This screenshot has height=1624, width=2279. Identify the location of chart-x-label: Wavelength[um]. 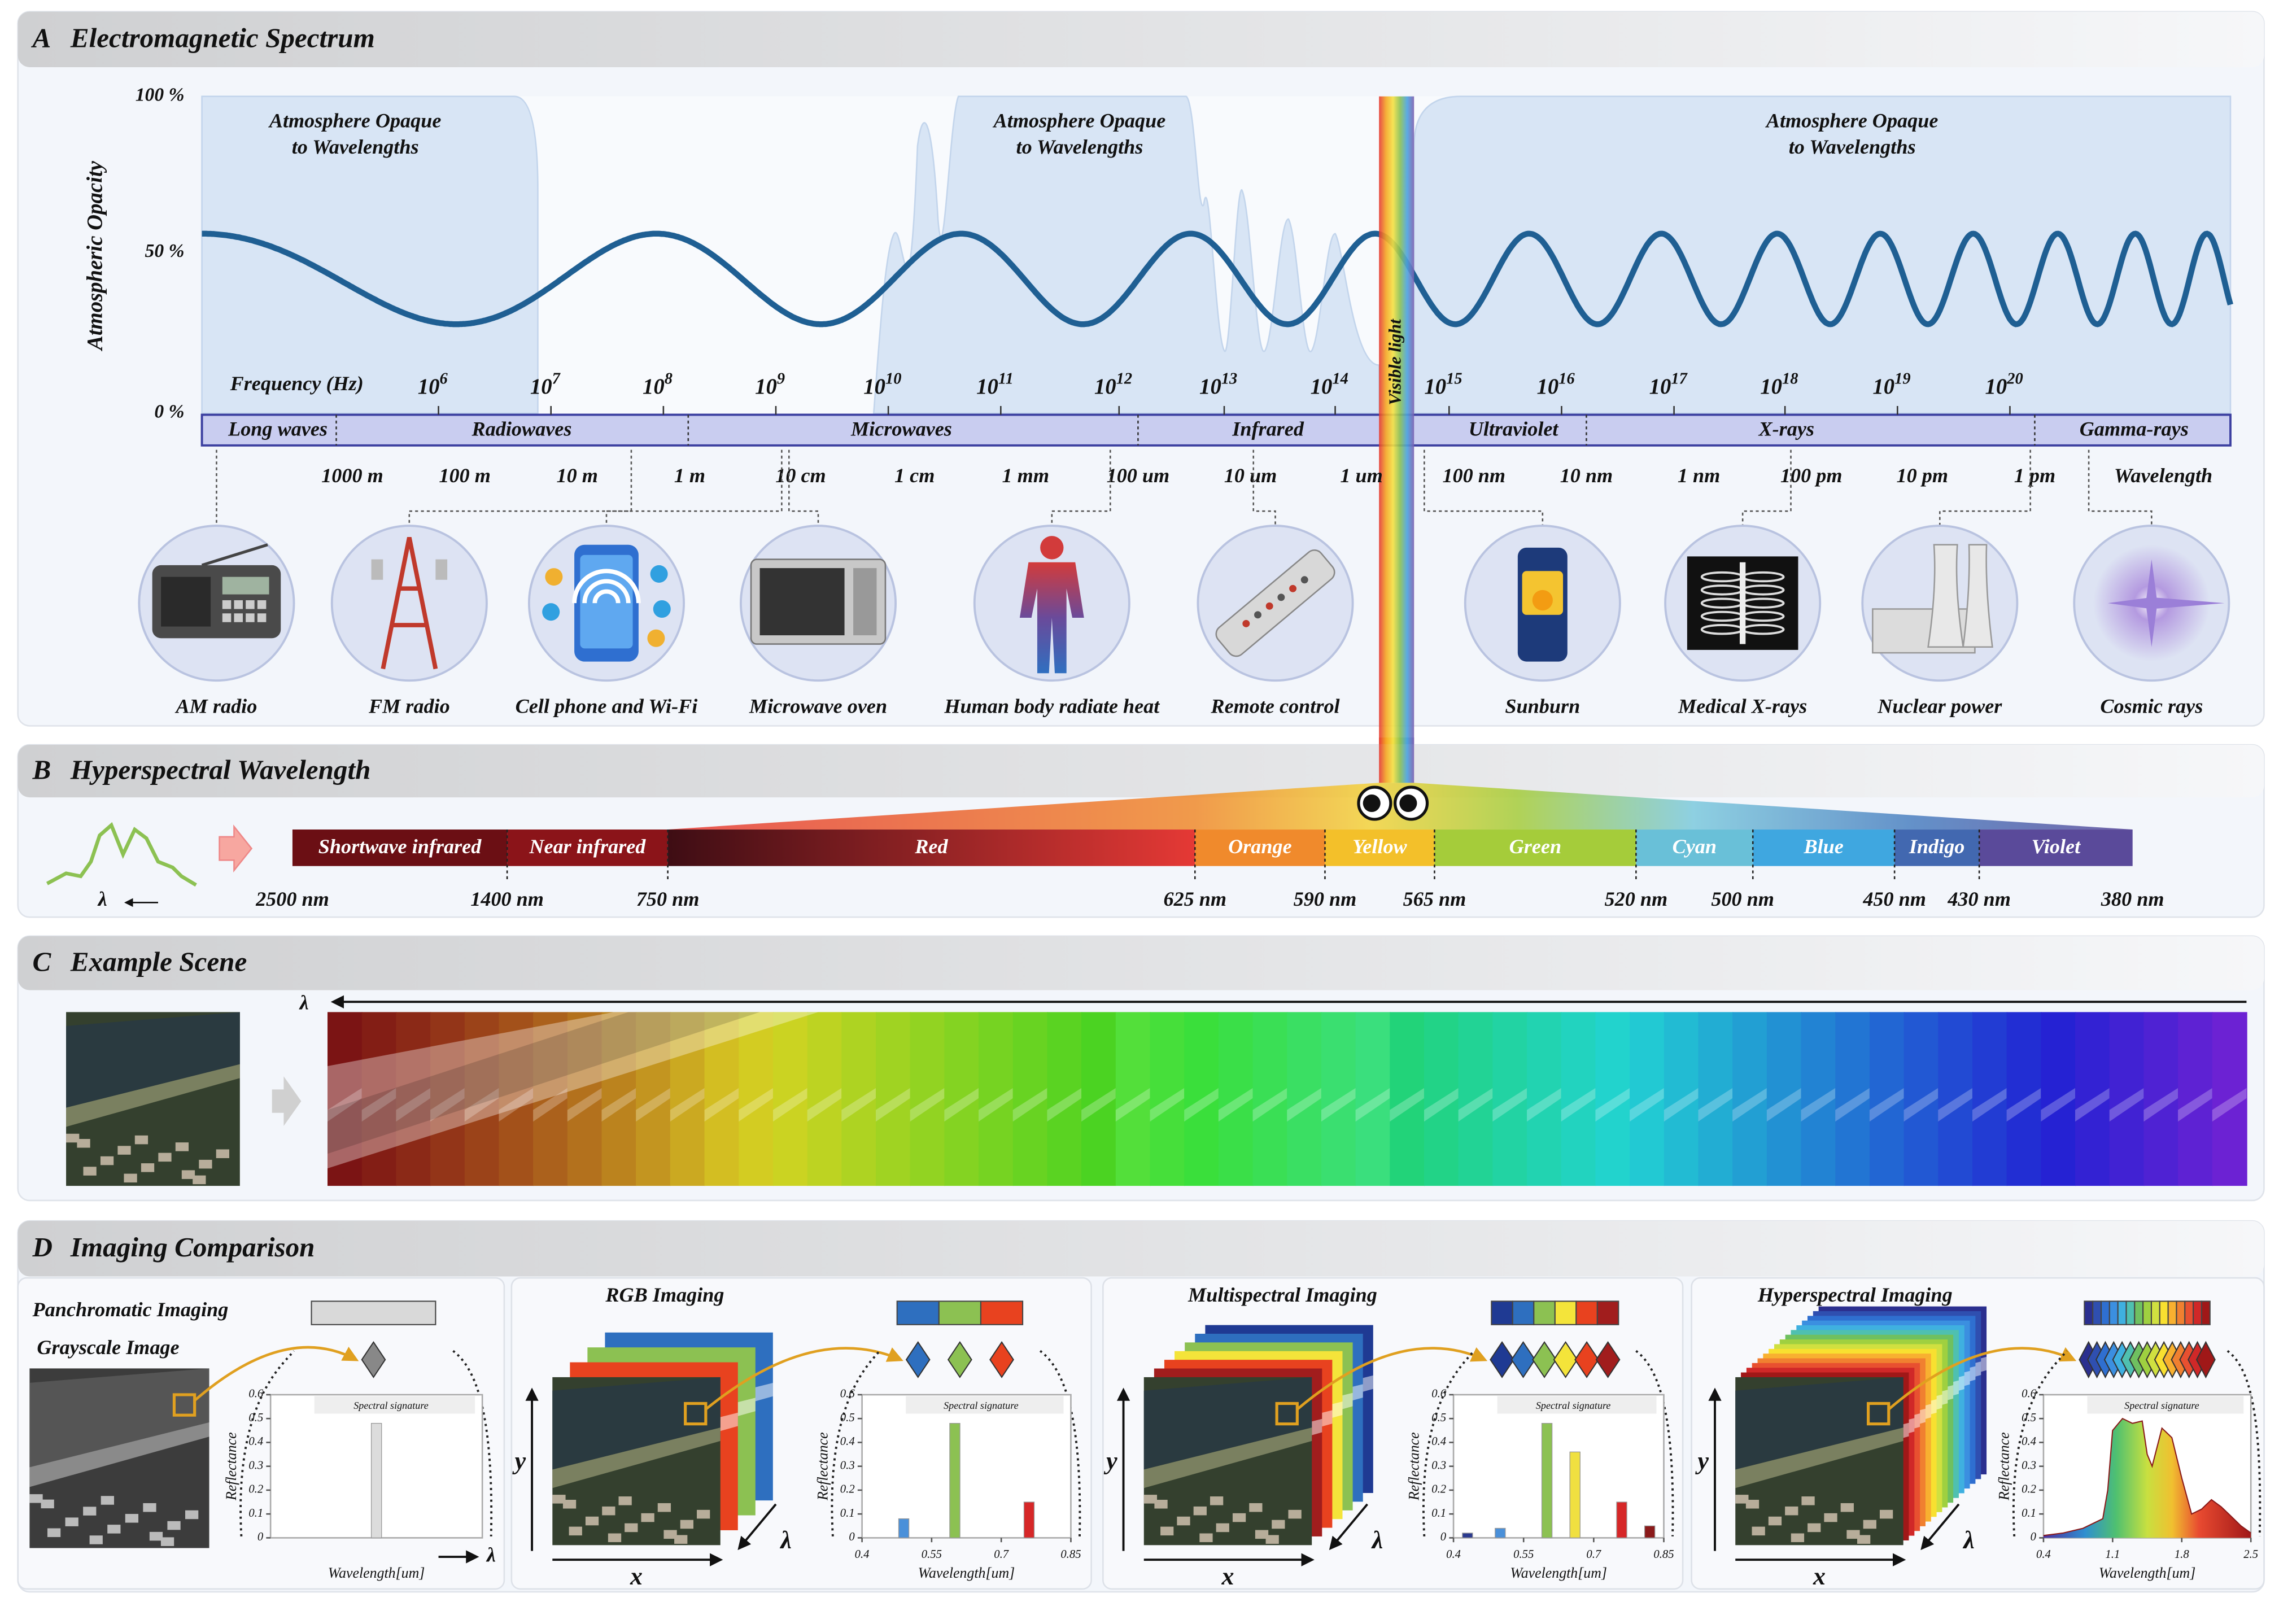
(966, 1573).